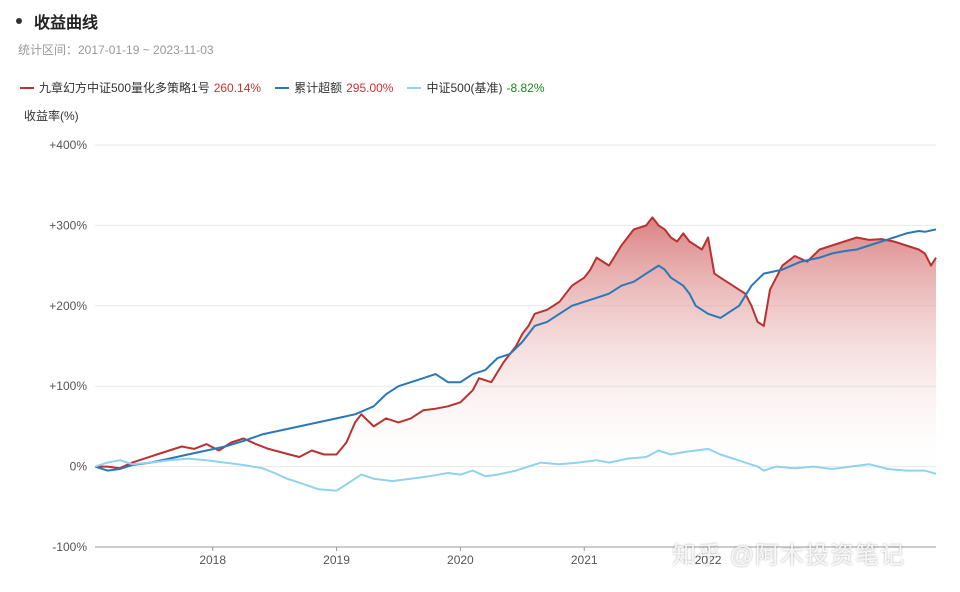 The width and height of the screenshot is (960, 592). I want to click on y-tick-label: +200%, so click(68, 306).